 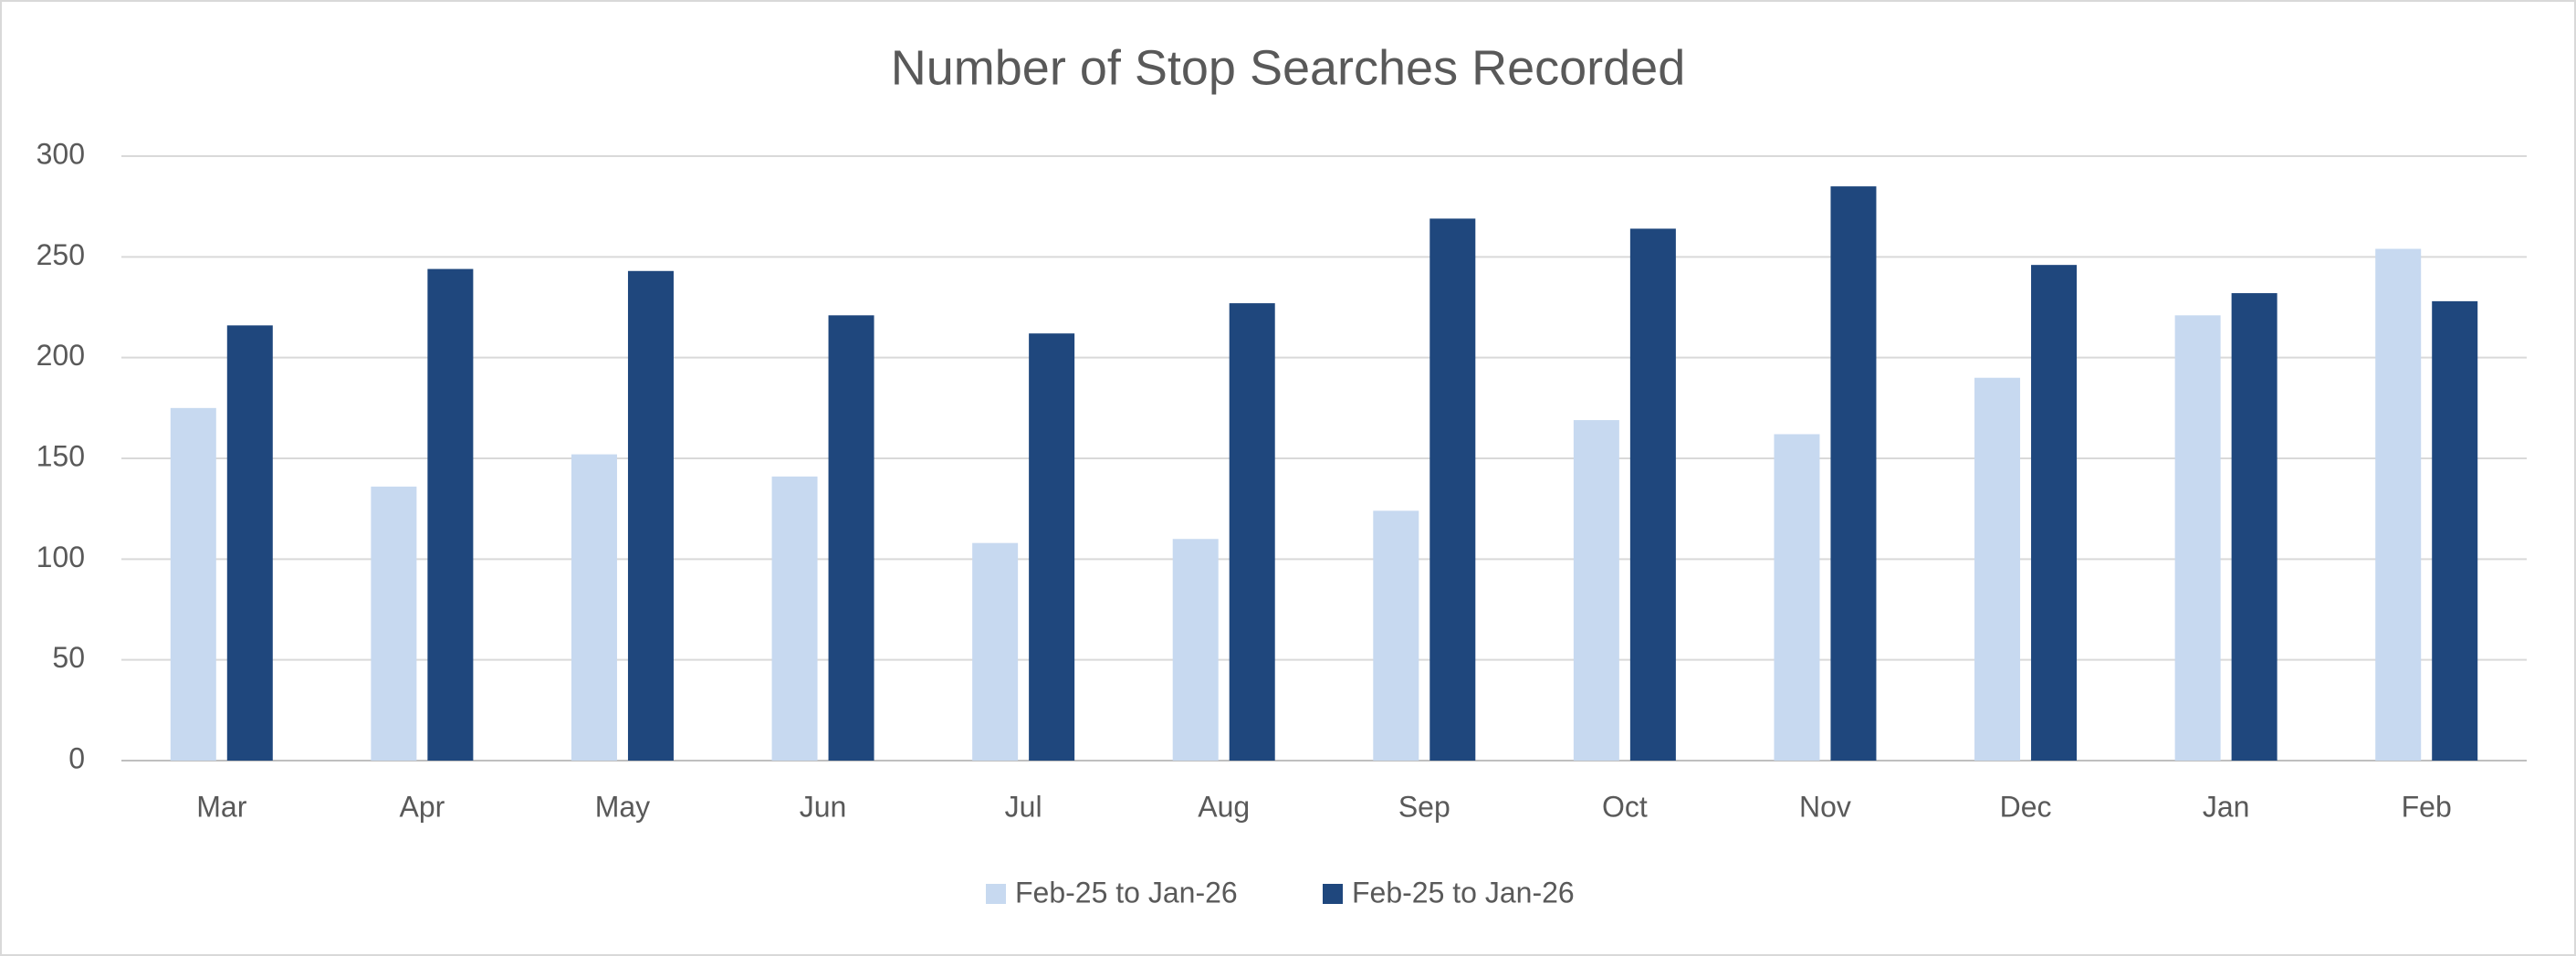 I want to click on y-tick-label: 250, so click(x=61, y=255).